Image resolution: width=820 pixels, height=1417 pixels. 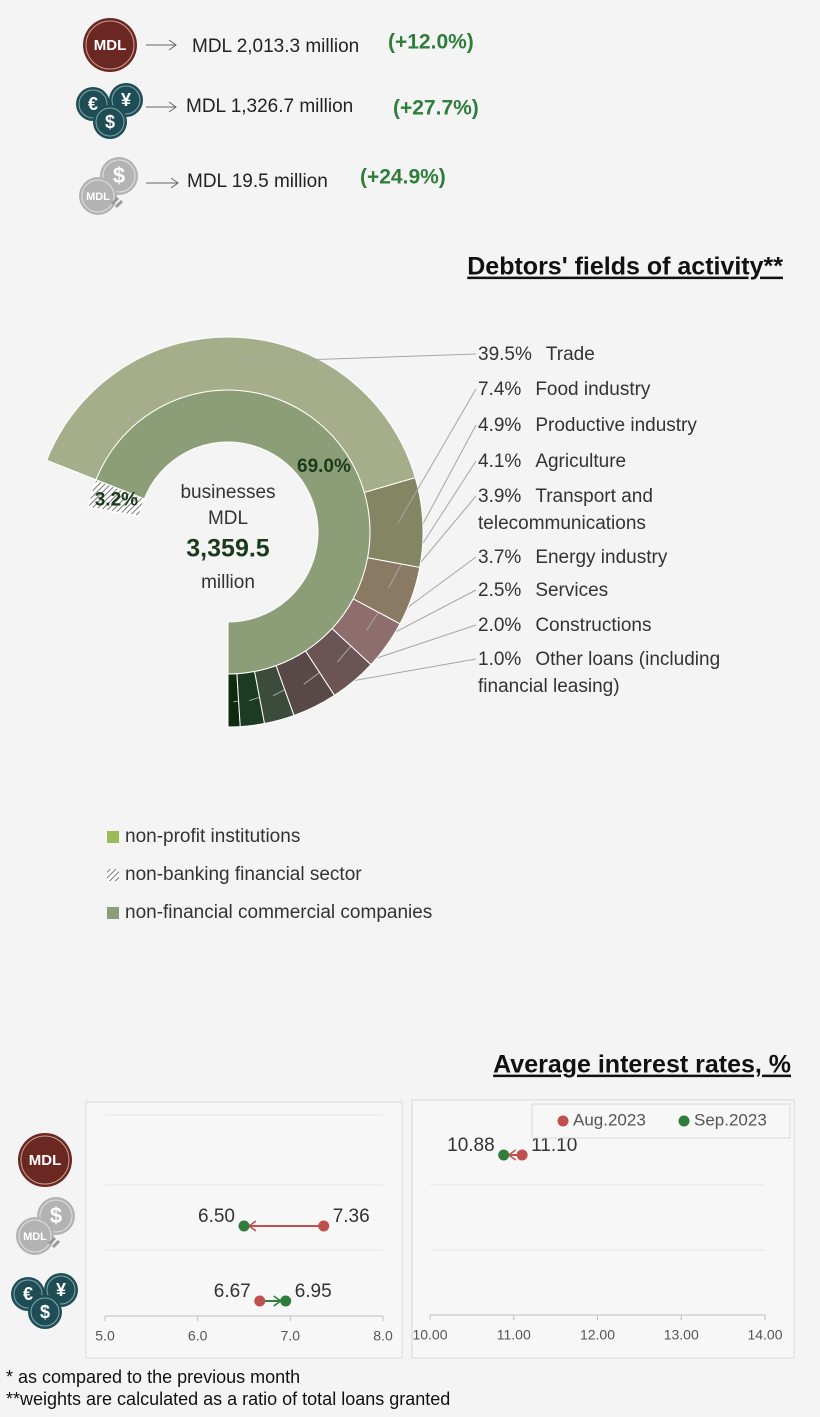 I want to click on center-text: 3,359.5, so click(x=228, y=549).